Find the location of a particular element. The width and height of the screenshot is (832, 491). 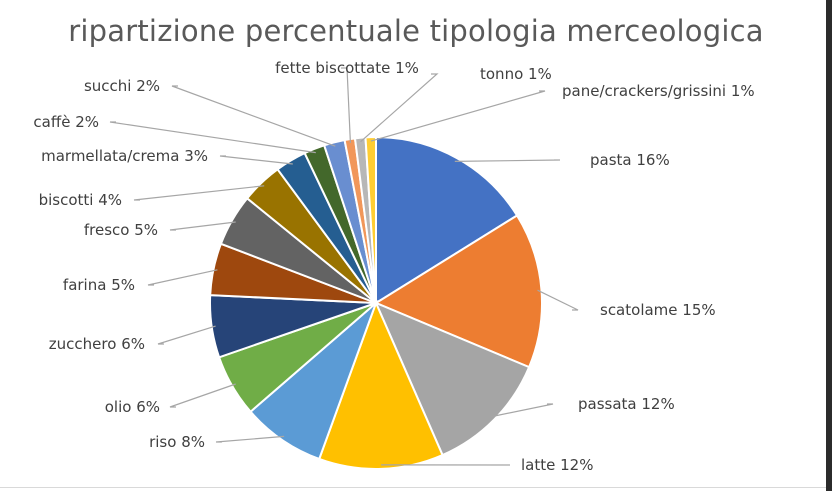

leader-line-marmellata-crema is located at coordinates (256, 160).